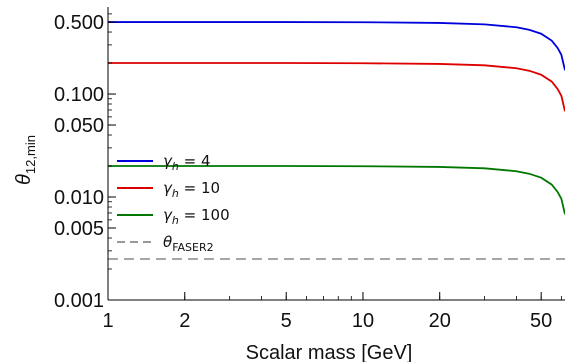 The image size is (565, 362). I want to click on y-tick-label: 0.500, so click(79, 23).